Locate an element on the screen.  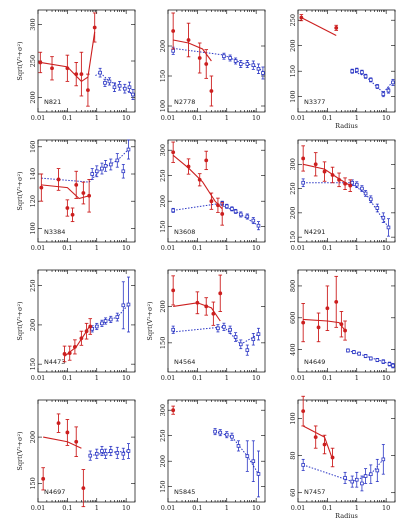
panel-n2778: 0.01 0.1 1 10 100 150 200 N2778 is located at coordinates (212, 65).